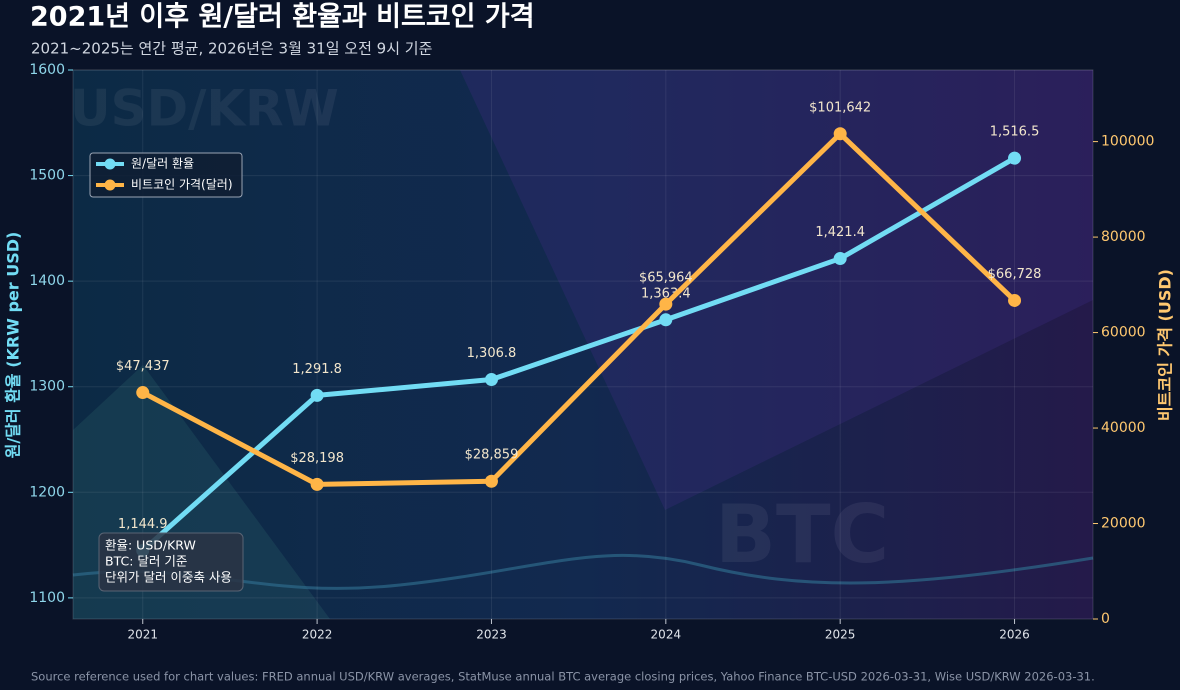 The width and height of the screenshot is (1180, 690). I want to click on data-label: $101,642, so click(840, 107).